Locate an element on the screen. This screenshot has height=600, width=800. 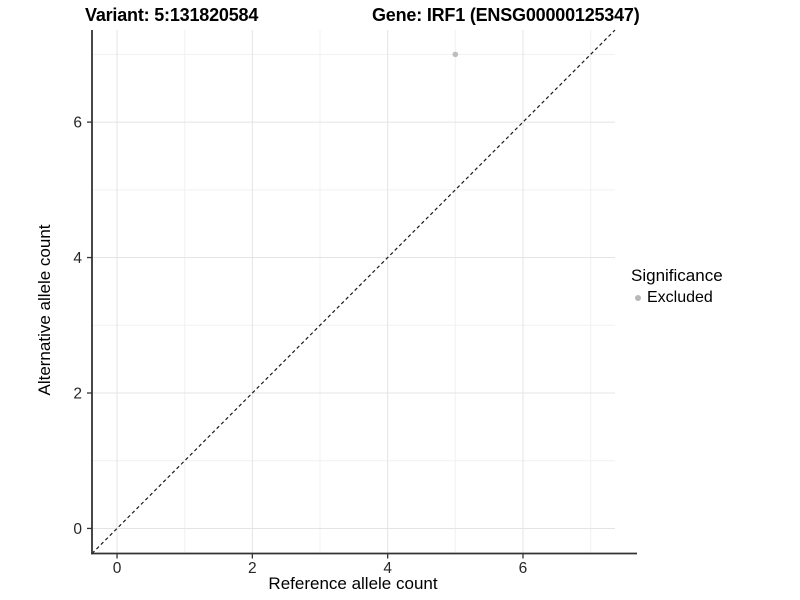
legend-key-dot-icon is located at coordinates (638, 298).